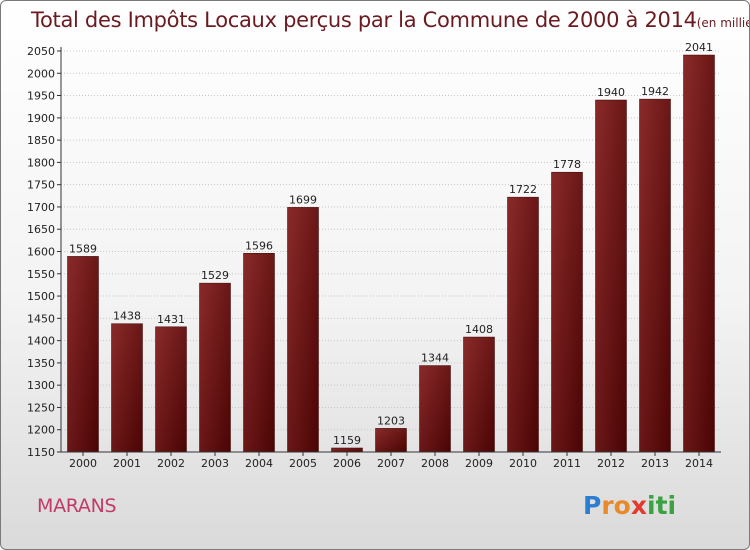 The width and height of the screenshot is (750, 550). I want to click on x-tick-label-2005: 2005, so click(303, 463).